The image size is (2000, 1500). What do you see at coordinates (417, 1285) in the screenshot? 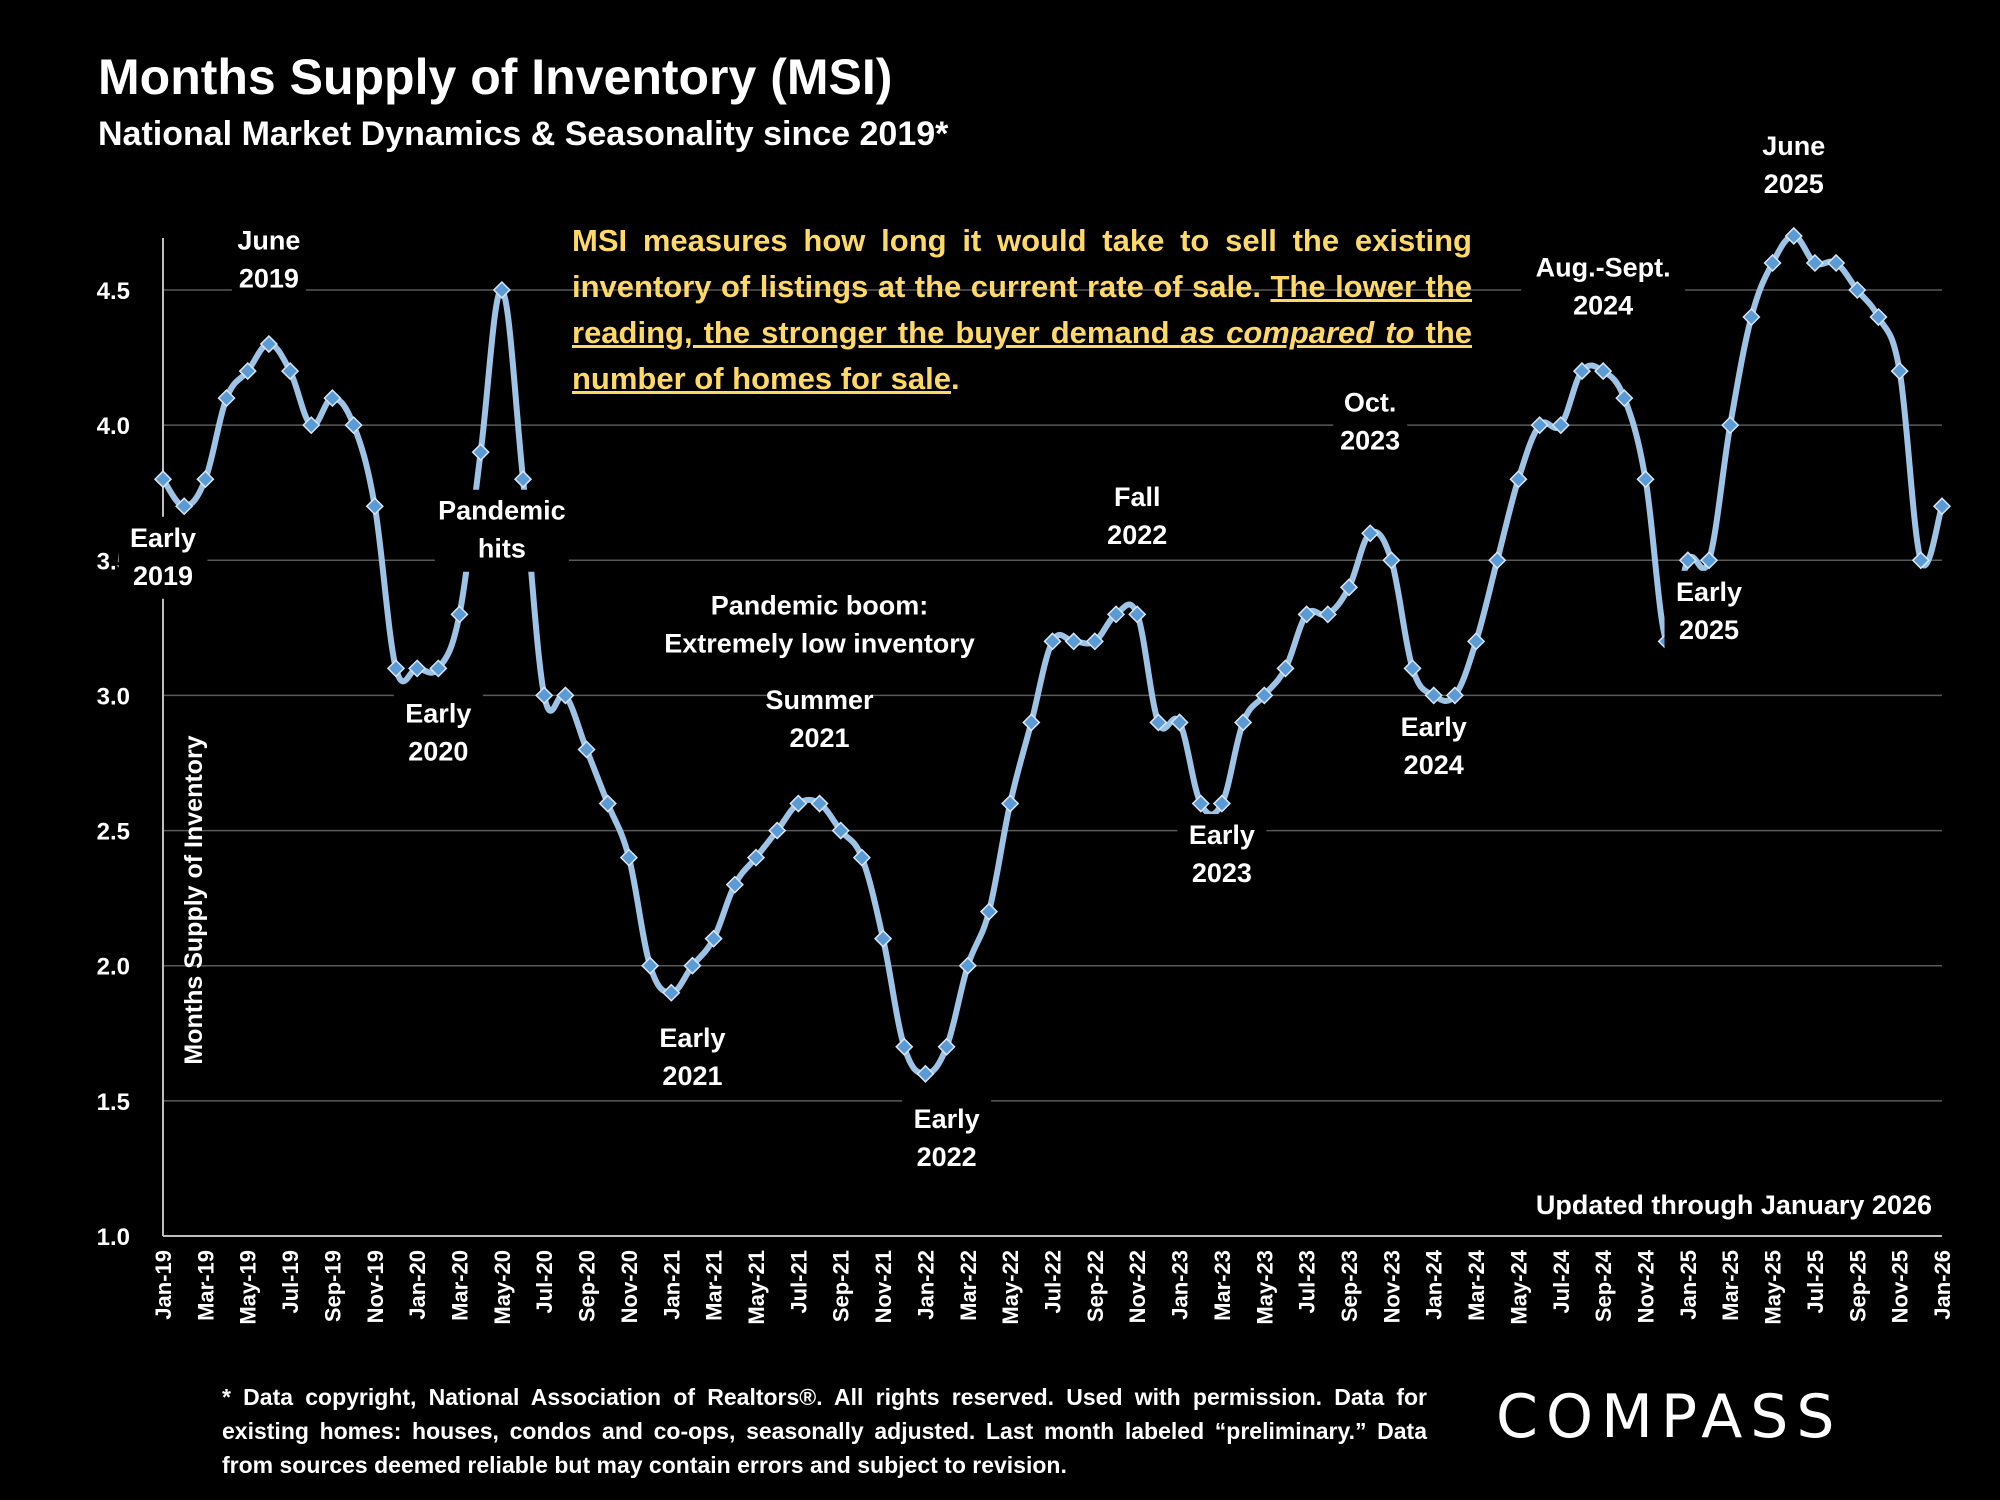
I see `x-tick-label: Jan-20` at bounding box center [417, 1285].